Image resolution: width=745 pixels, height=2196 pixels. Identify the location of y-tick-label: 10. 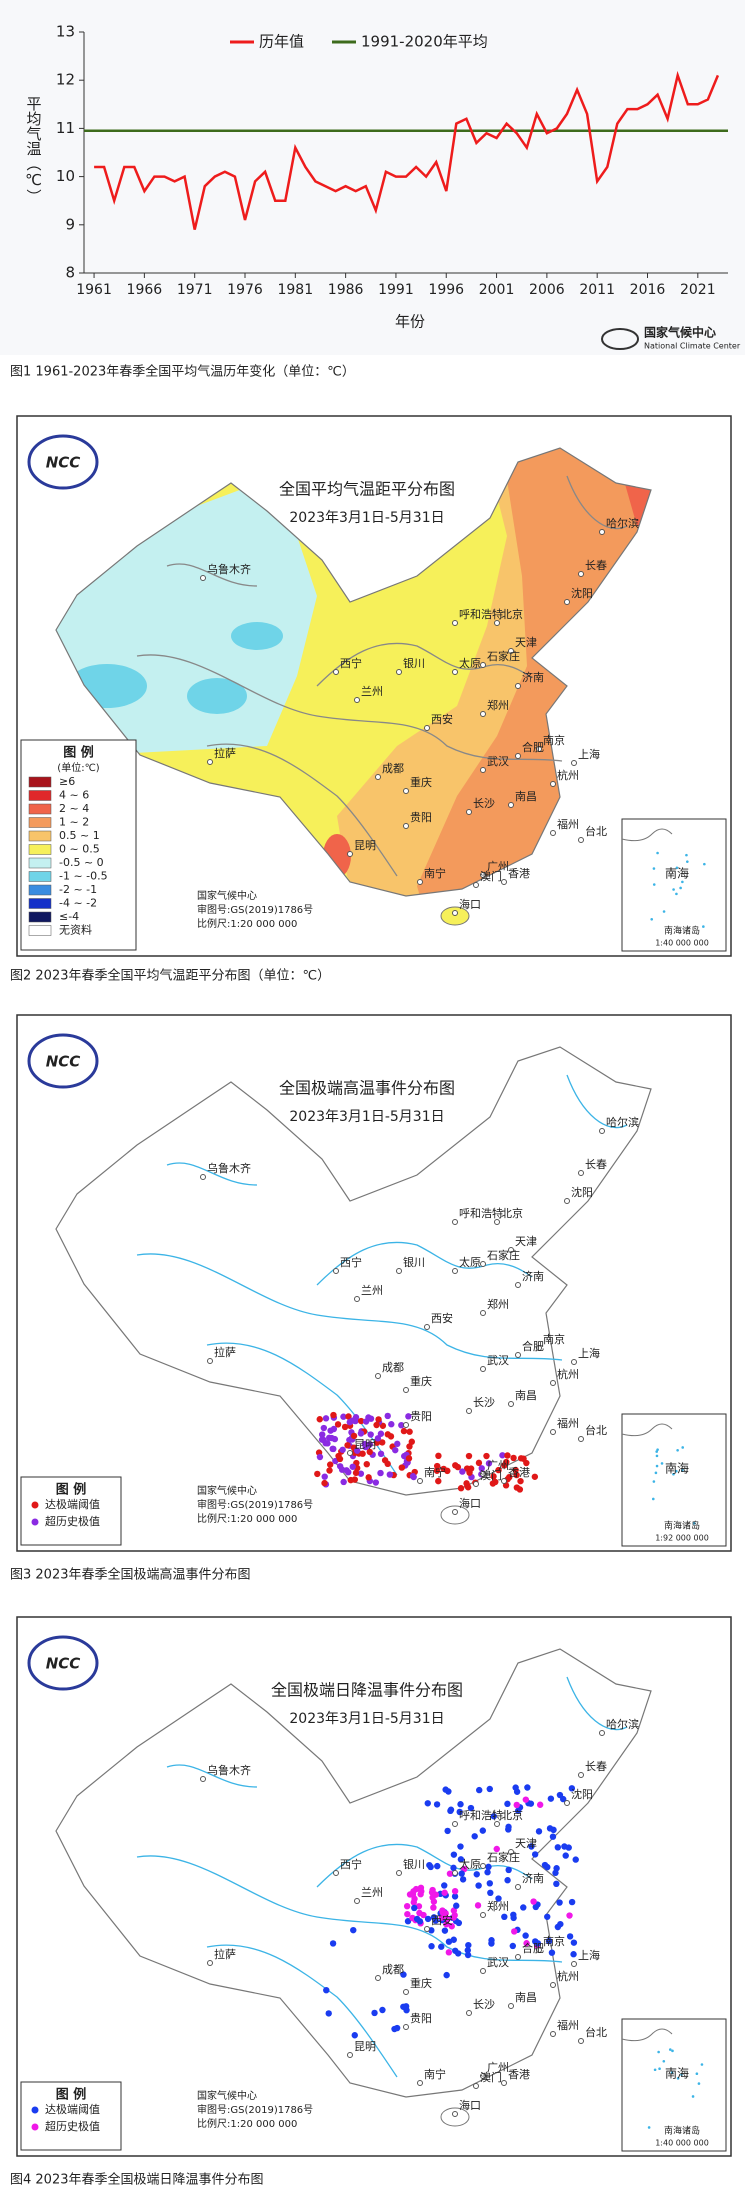
(65, 176).